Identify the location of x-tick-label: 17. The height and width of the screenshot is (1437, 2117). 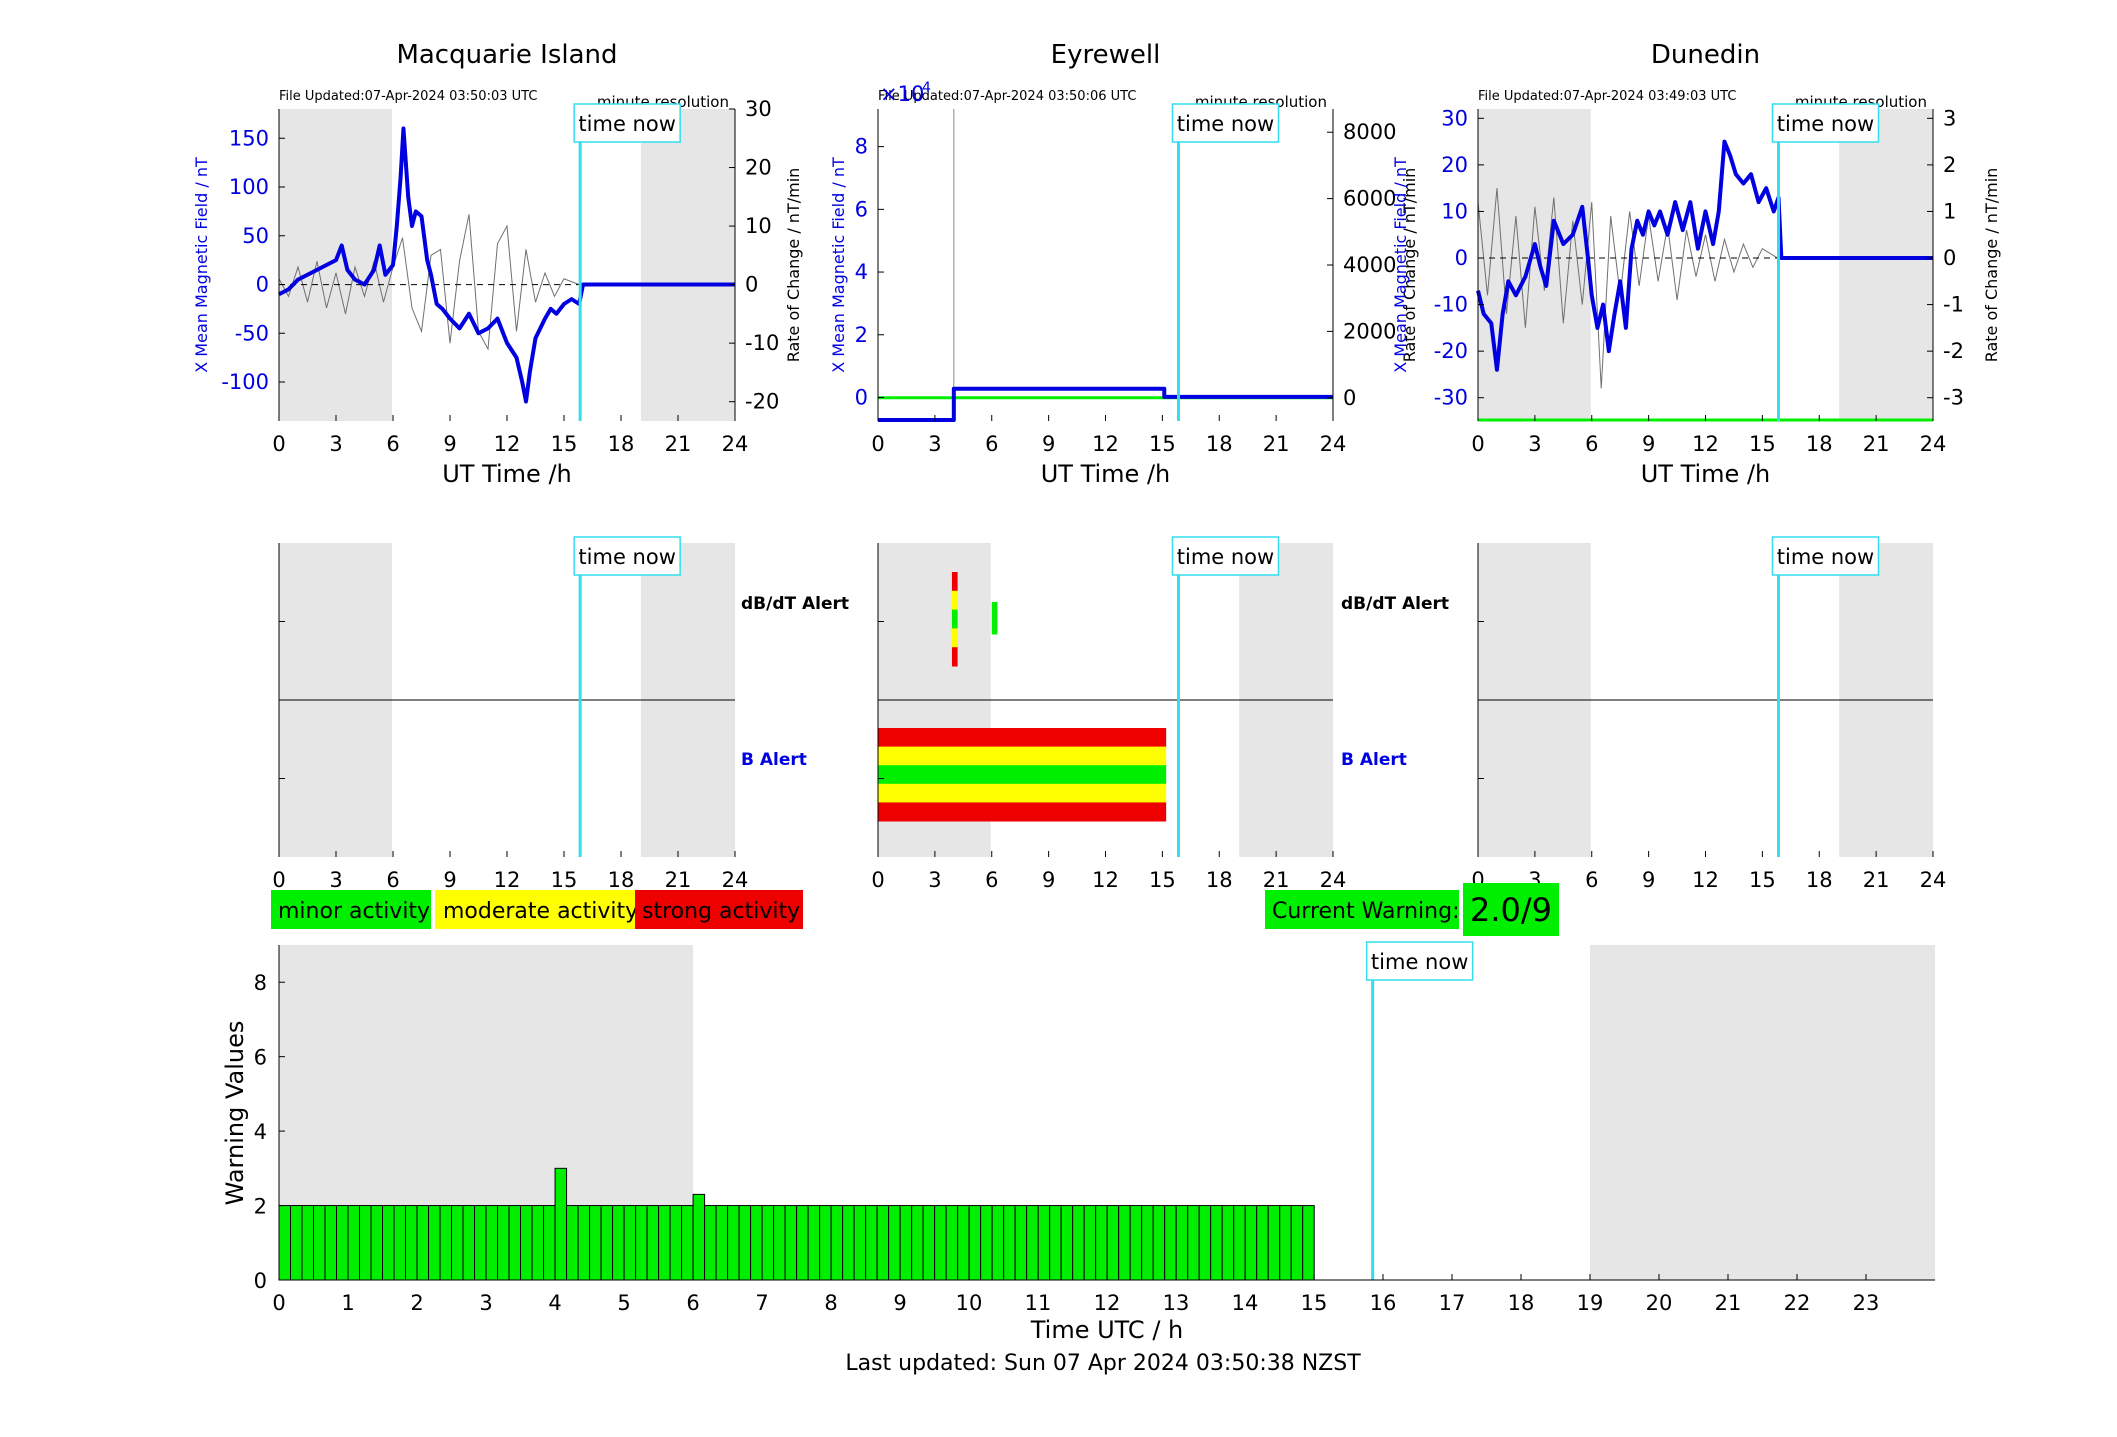
(1452, 1303).